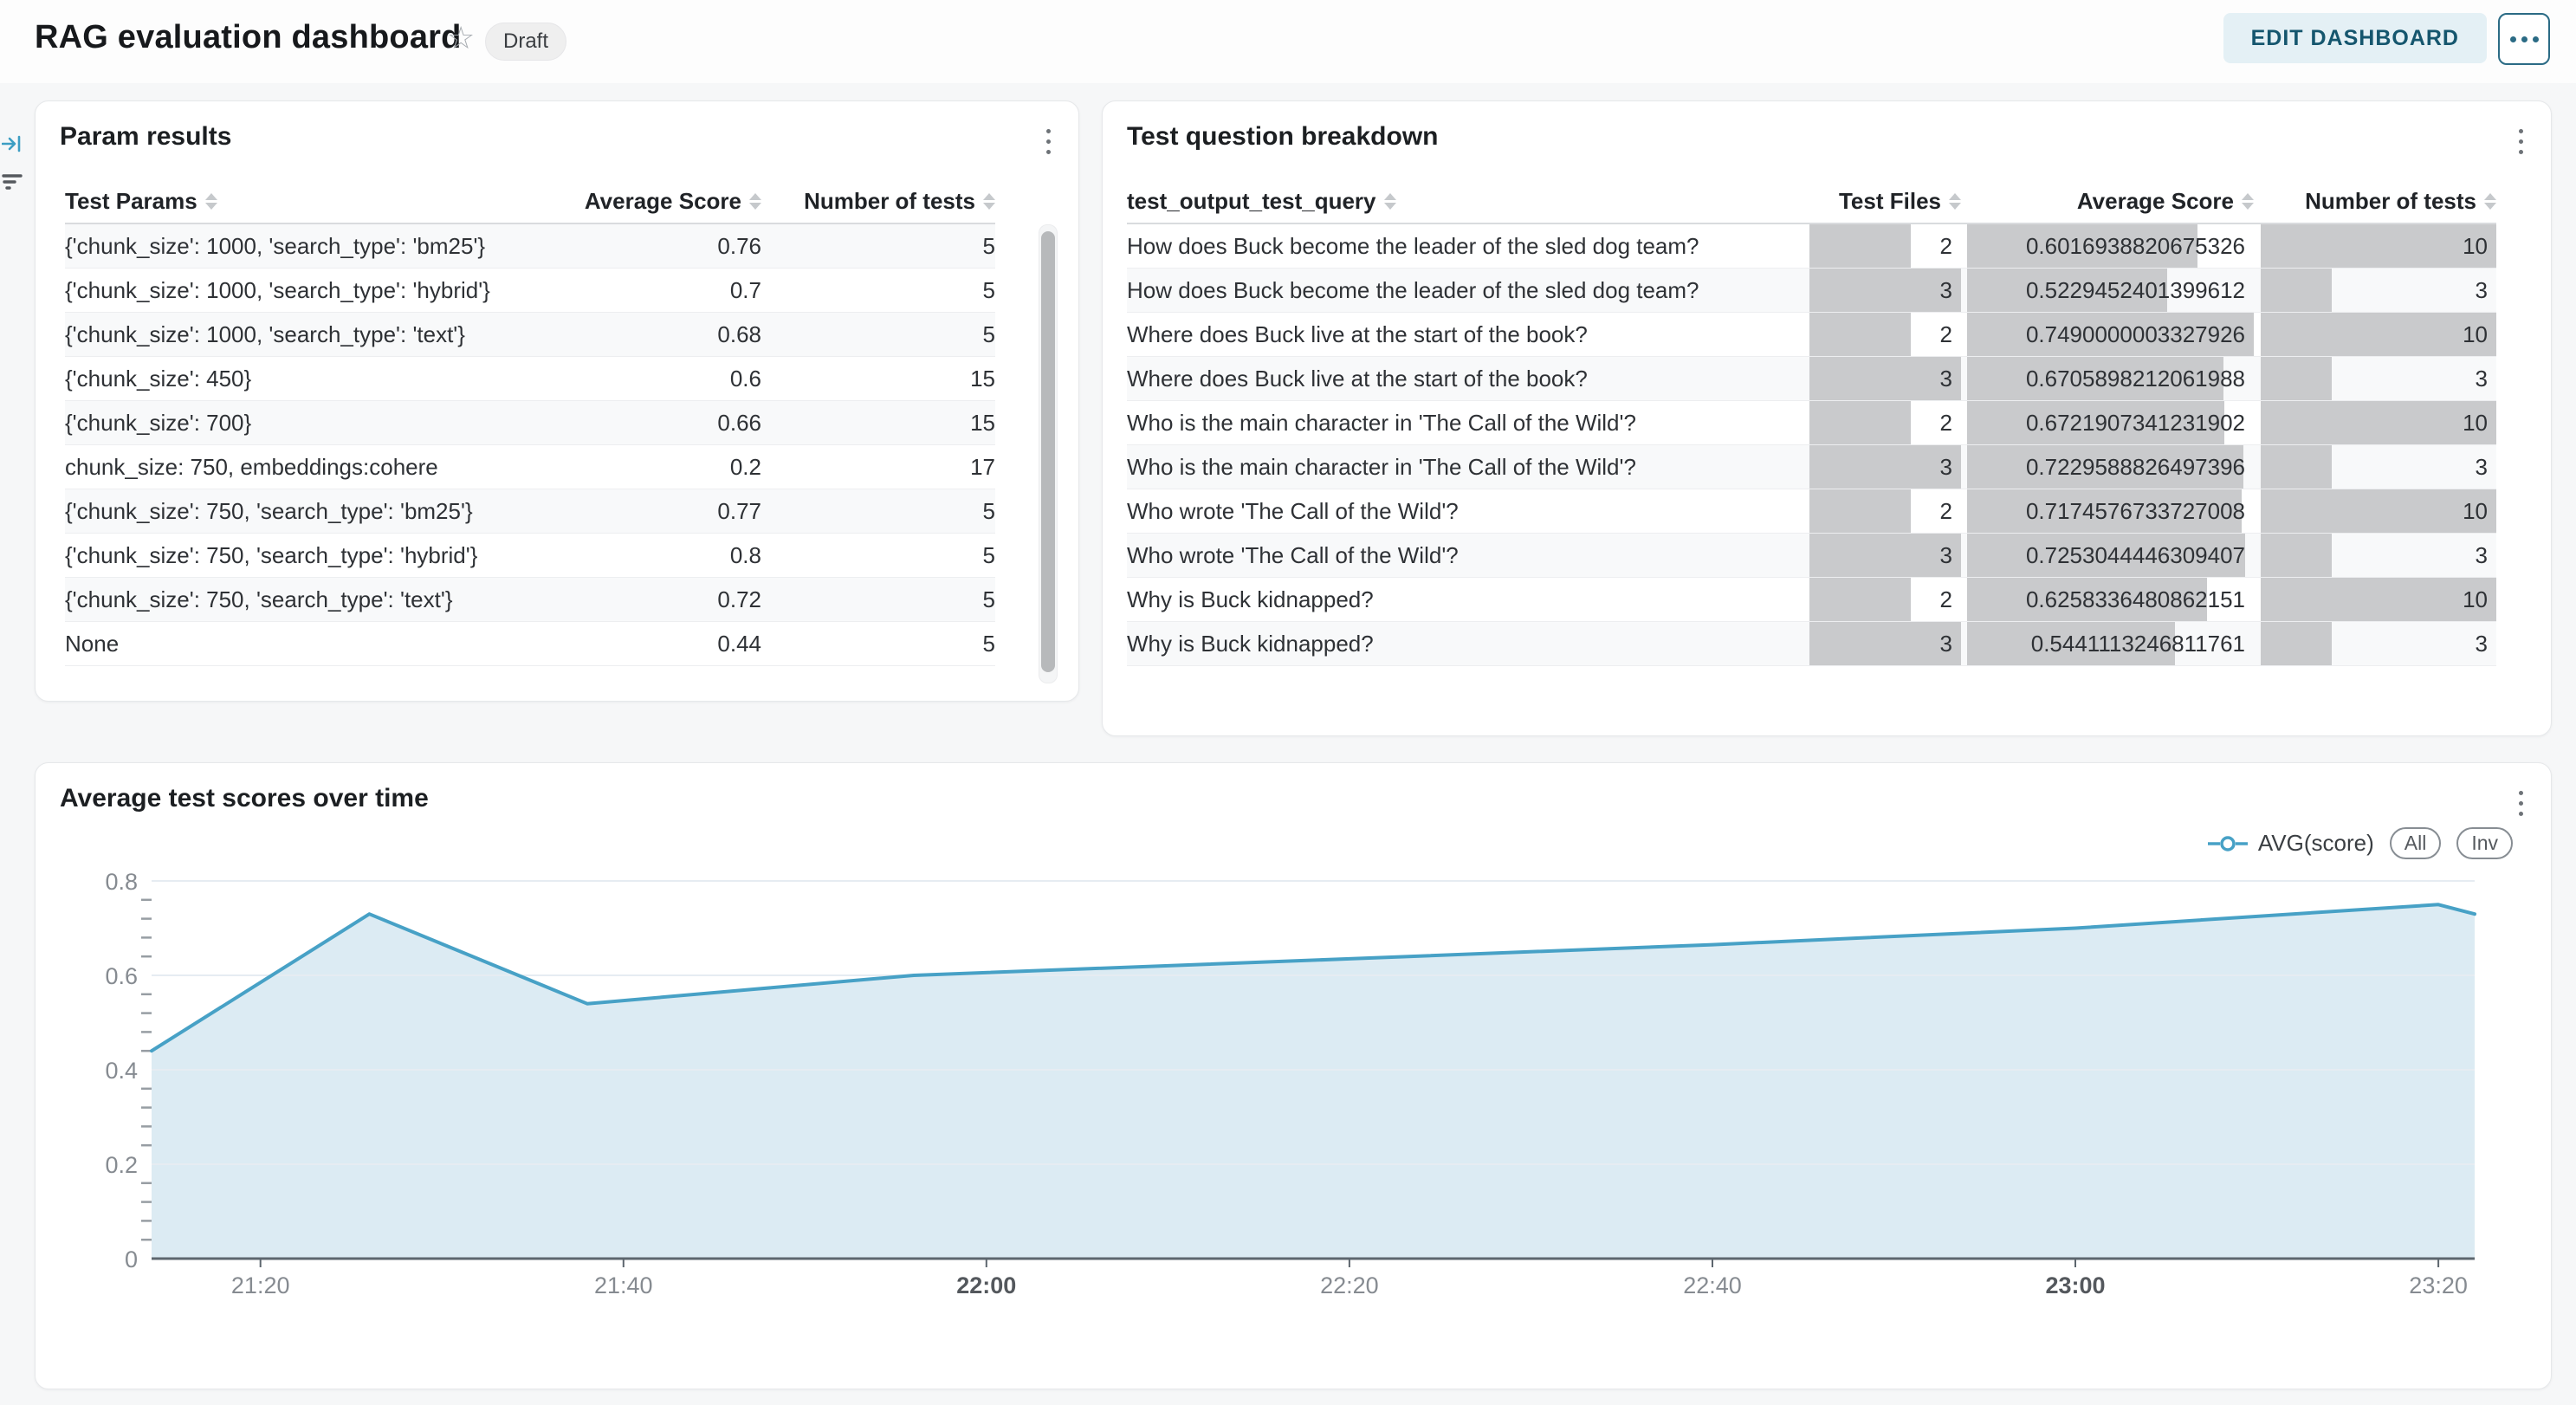  Describe the element at coordinates (131, 1259) in the screenshot. I see `svg-text: 0` at that location.